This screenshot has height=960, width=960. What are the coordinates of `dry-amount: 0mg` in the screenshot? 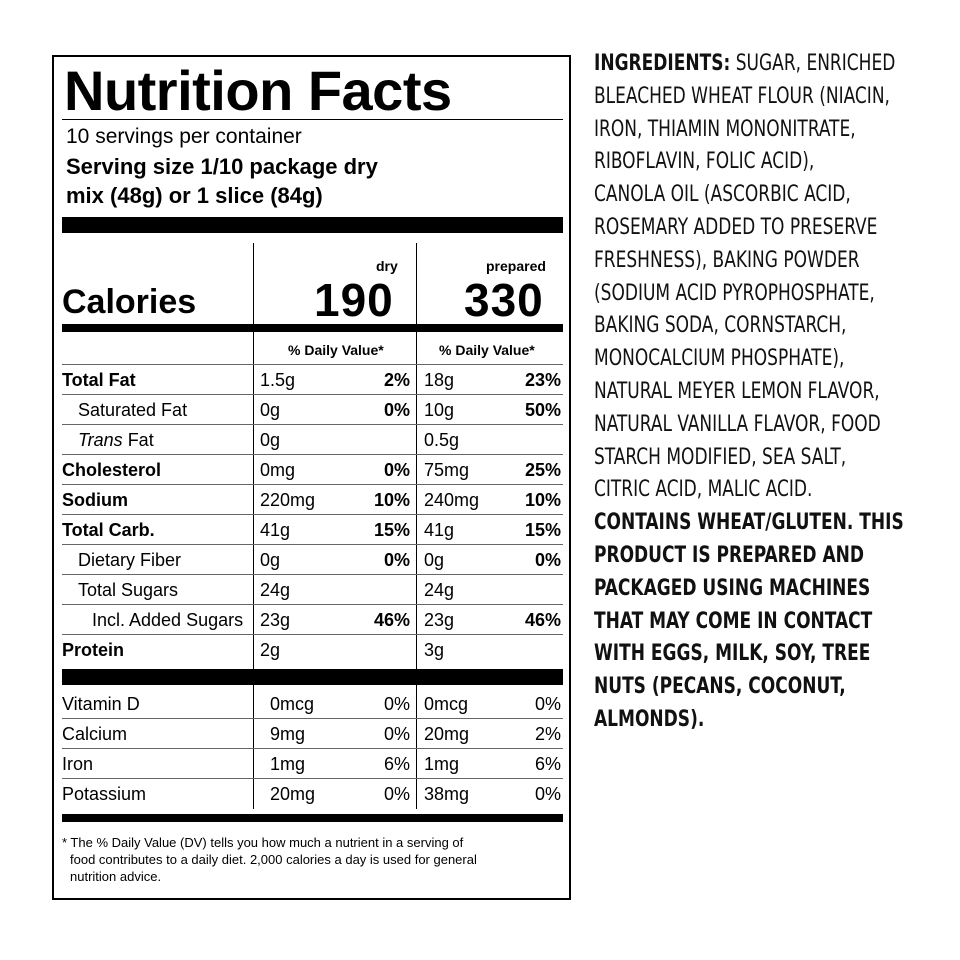 It's located at (278, 470).